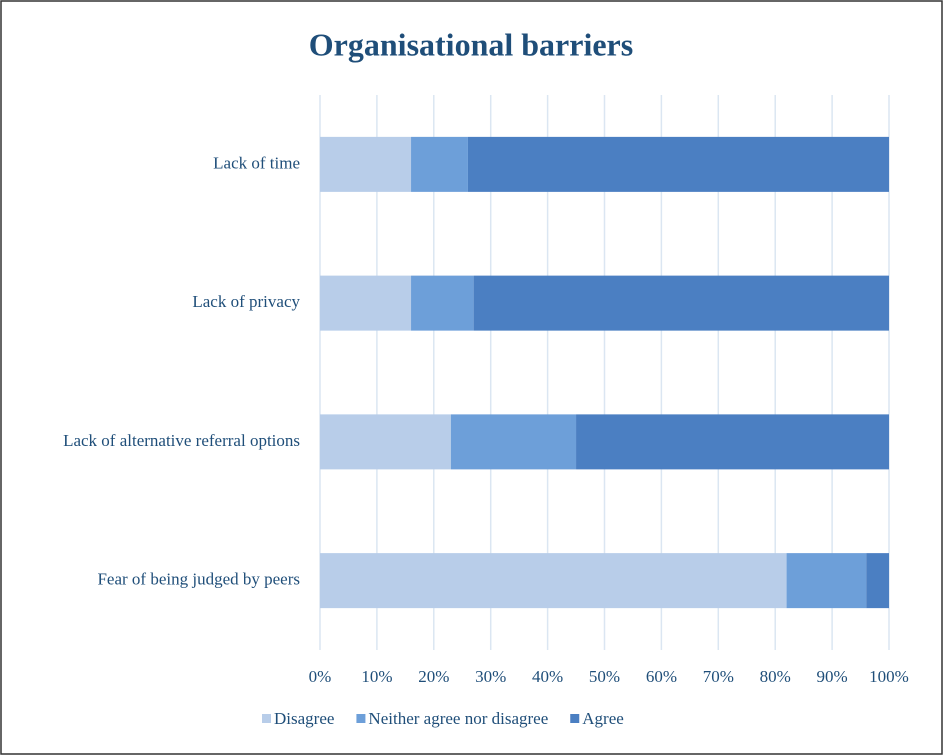 Image resolution: width=943 pixels, height=755 pixels. I want to click on y-tick-label: Fear of being judged by peers, so click(198, 579).